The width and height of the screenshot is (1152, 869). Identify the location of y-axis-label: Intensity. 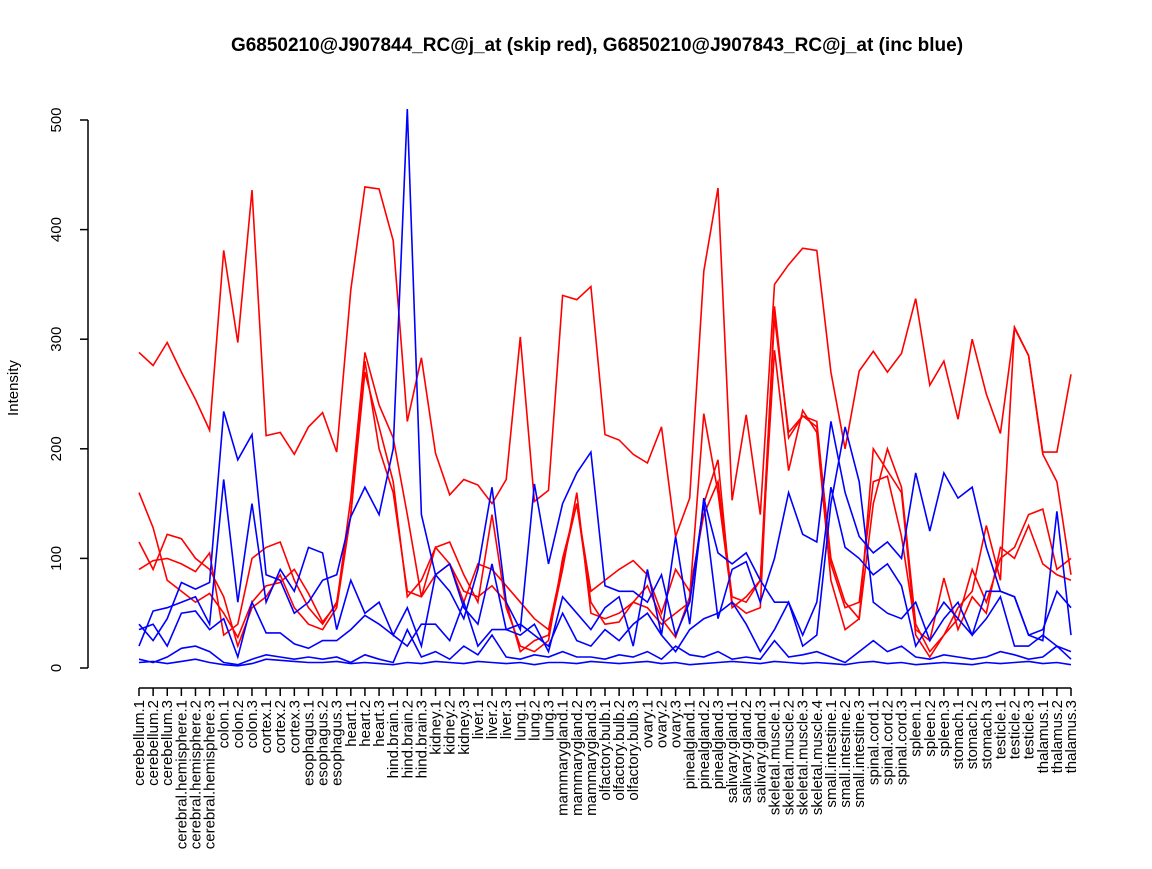
(13, 388).